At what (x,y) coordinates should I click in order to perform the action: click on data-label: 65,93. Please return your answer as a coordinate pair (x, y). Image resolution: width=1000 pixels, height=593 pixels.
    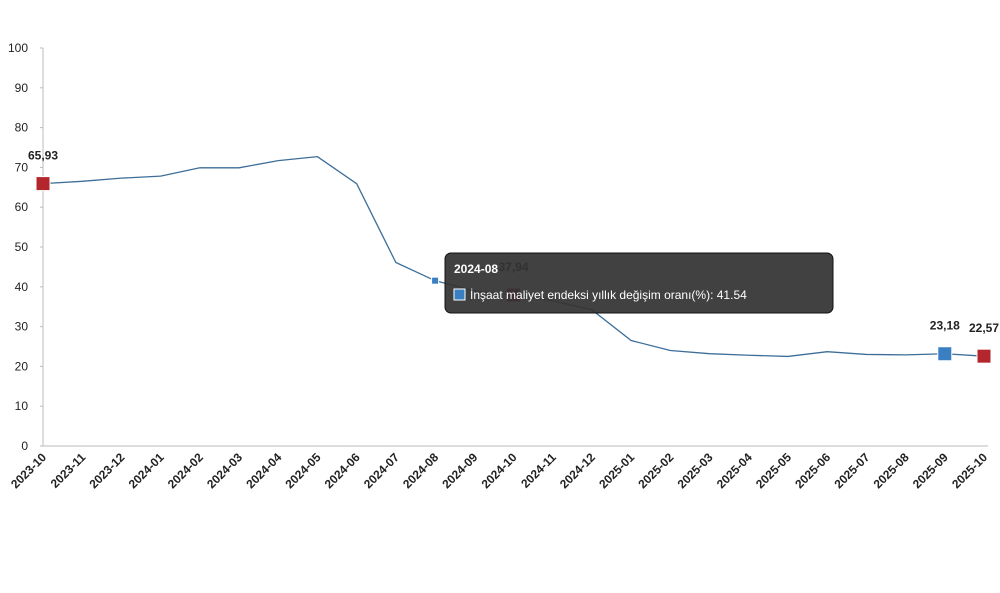
    Looking at the image, I should click on (43, 156).